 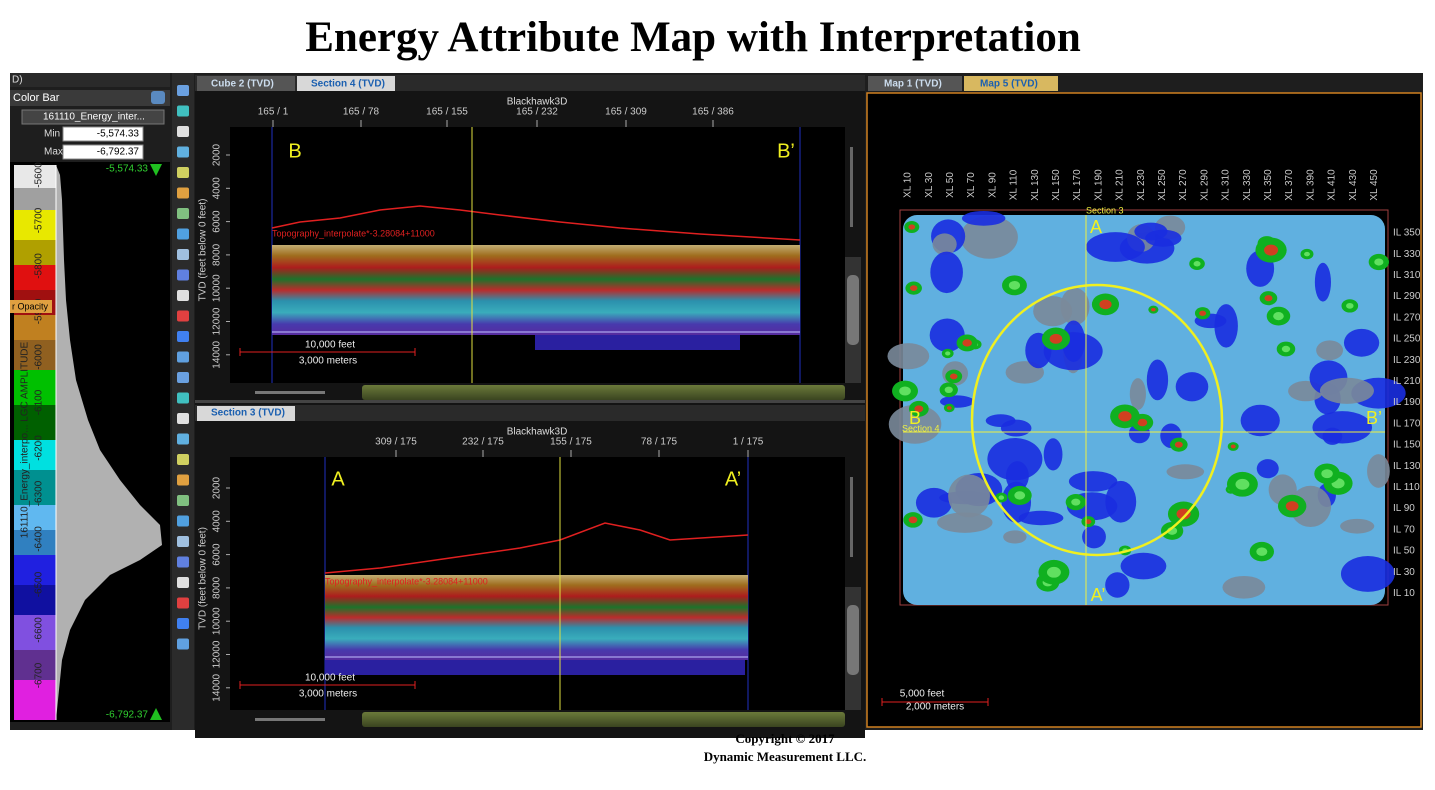 I want to click on xl-label: XL 310, so click(x=1226, y=185).